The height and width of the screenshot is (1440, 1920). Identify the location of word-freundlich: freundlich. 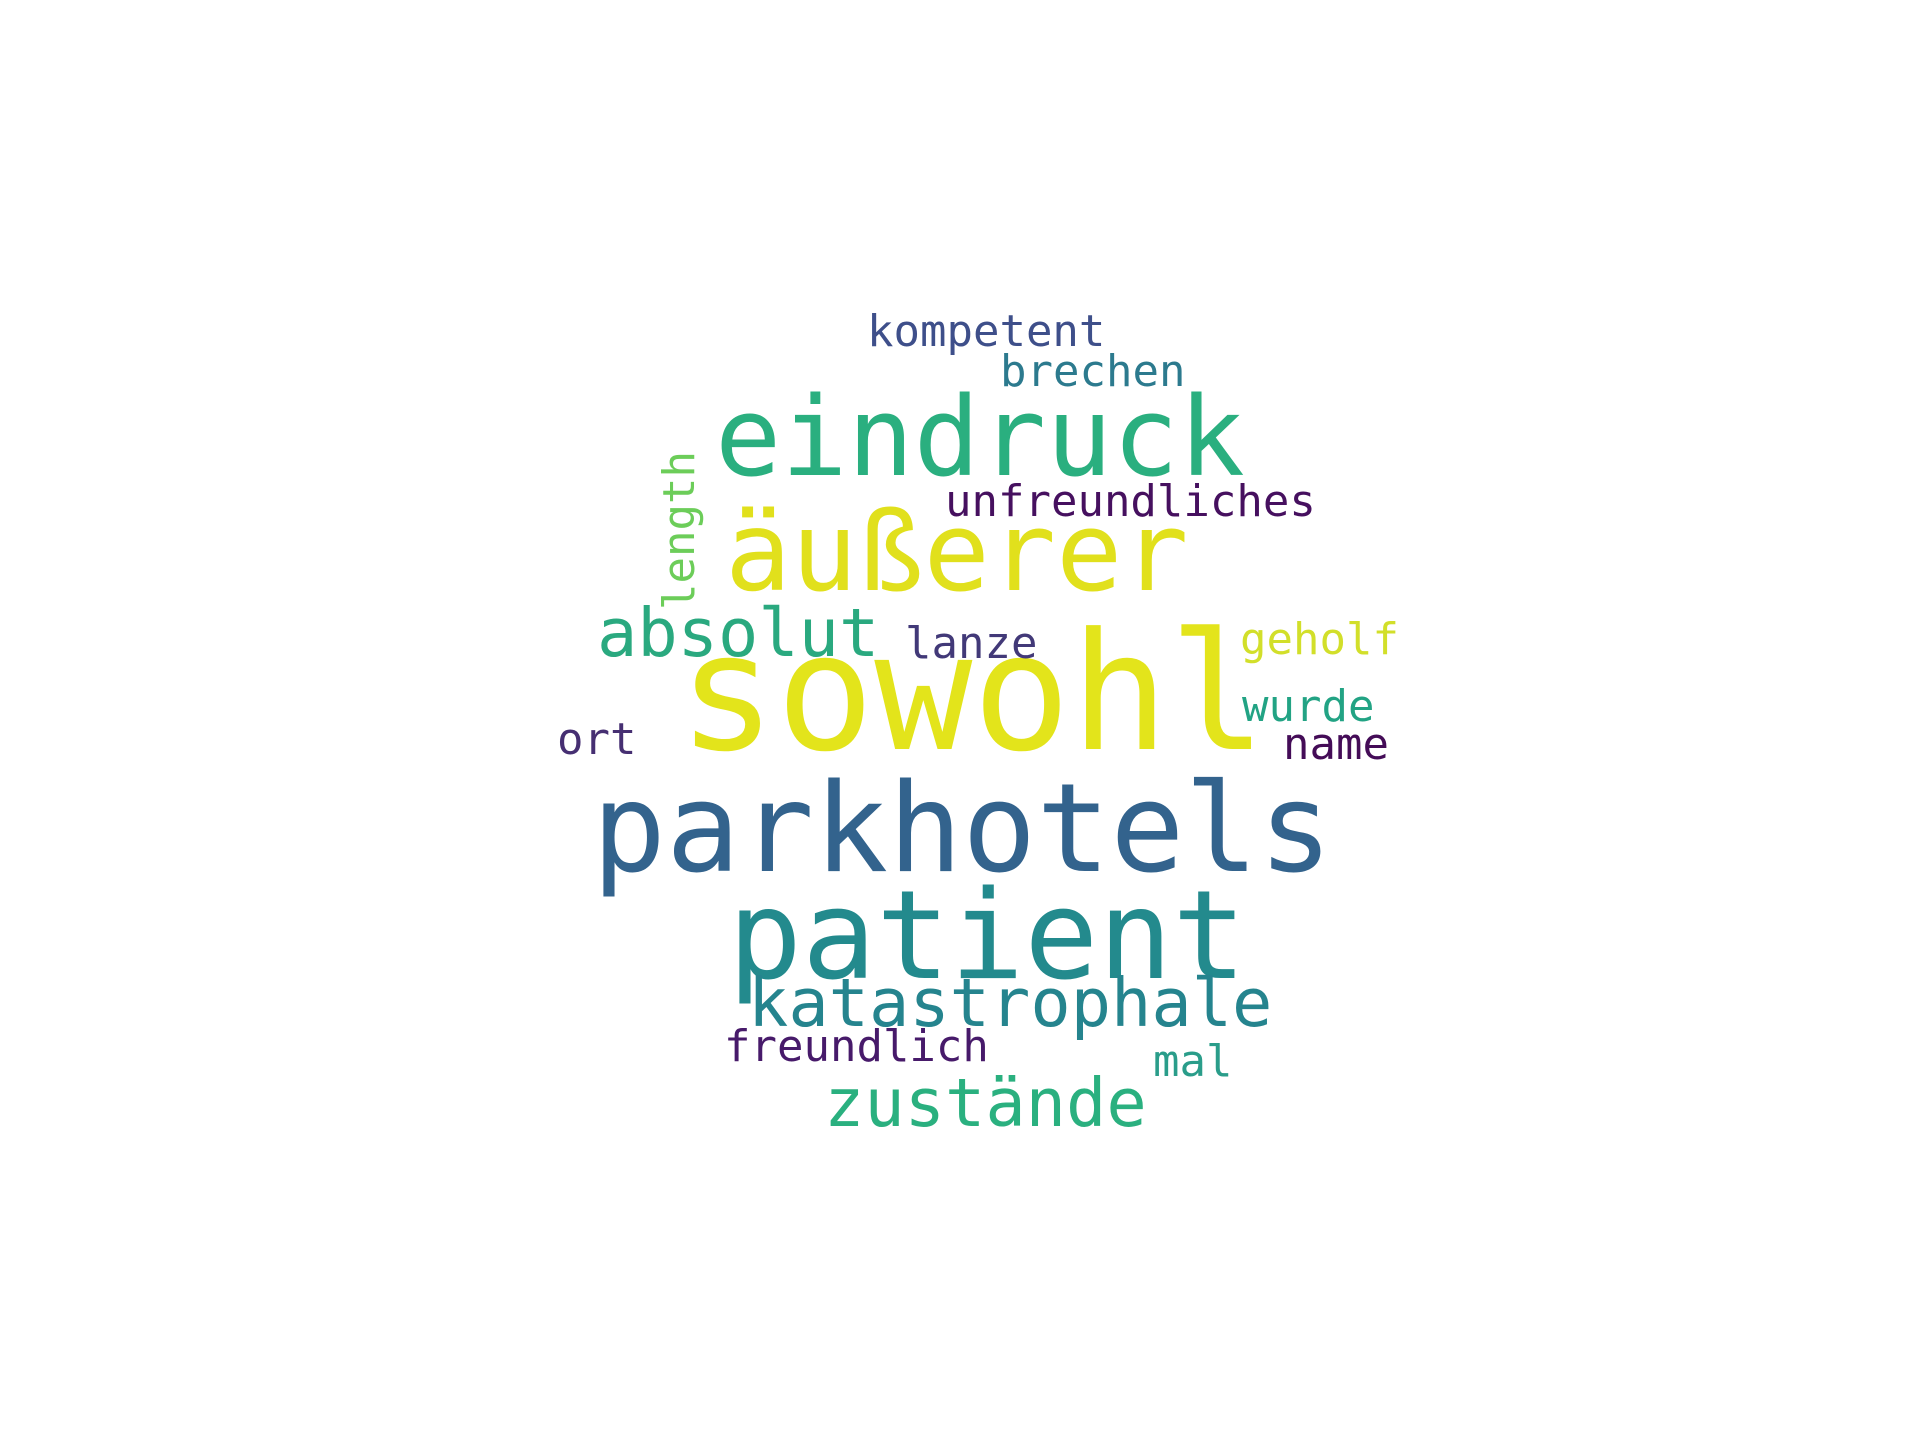
(856, 1046).